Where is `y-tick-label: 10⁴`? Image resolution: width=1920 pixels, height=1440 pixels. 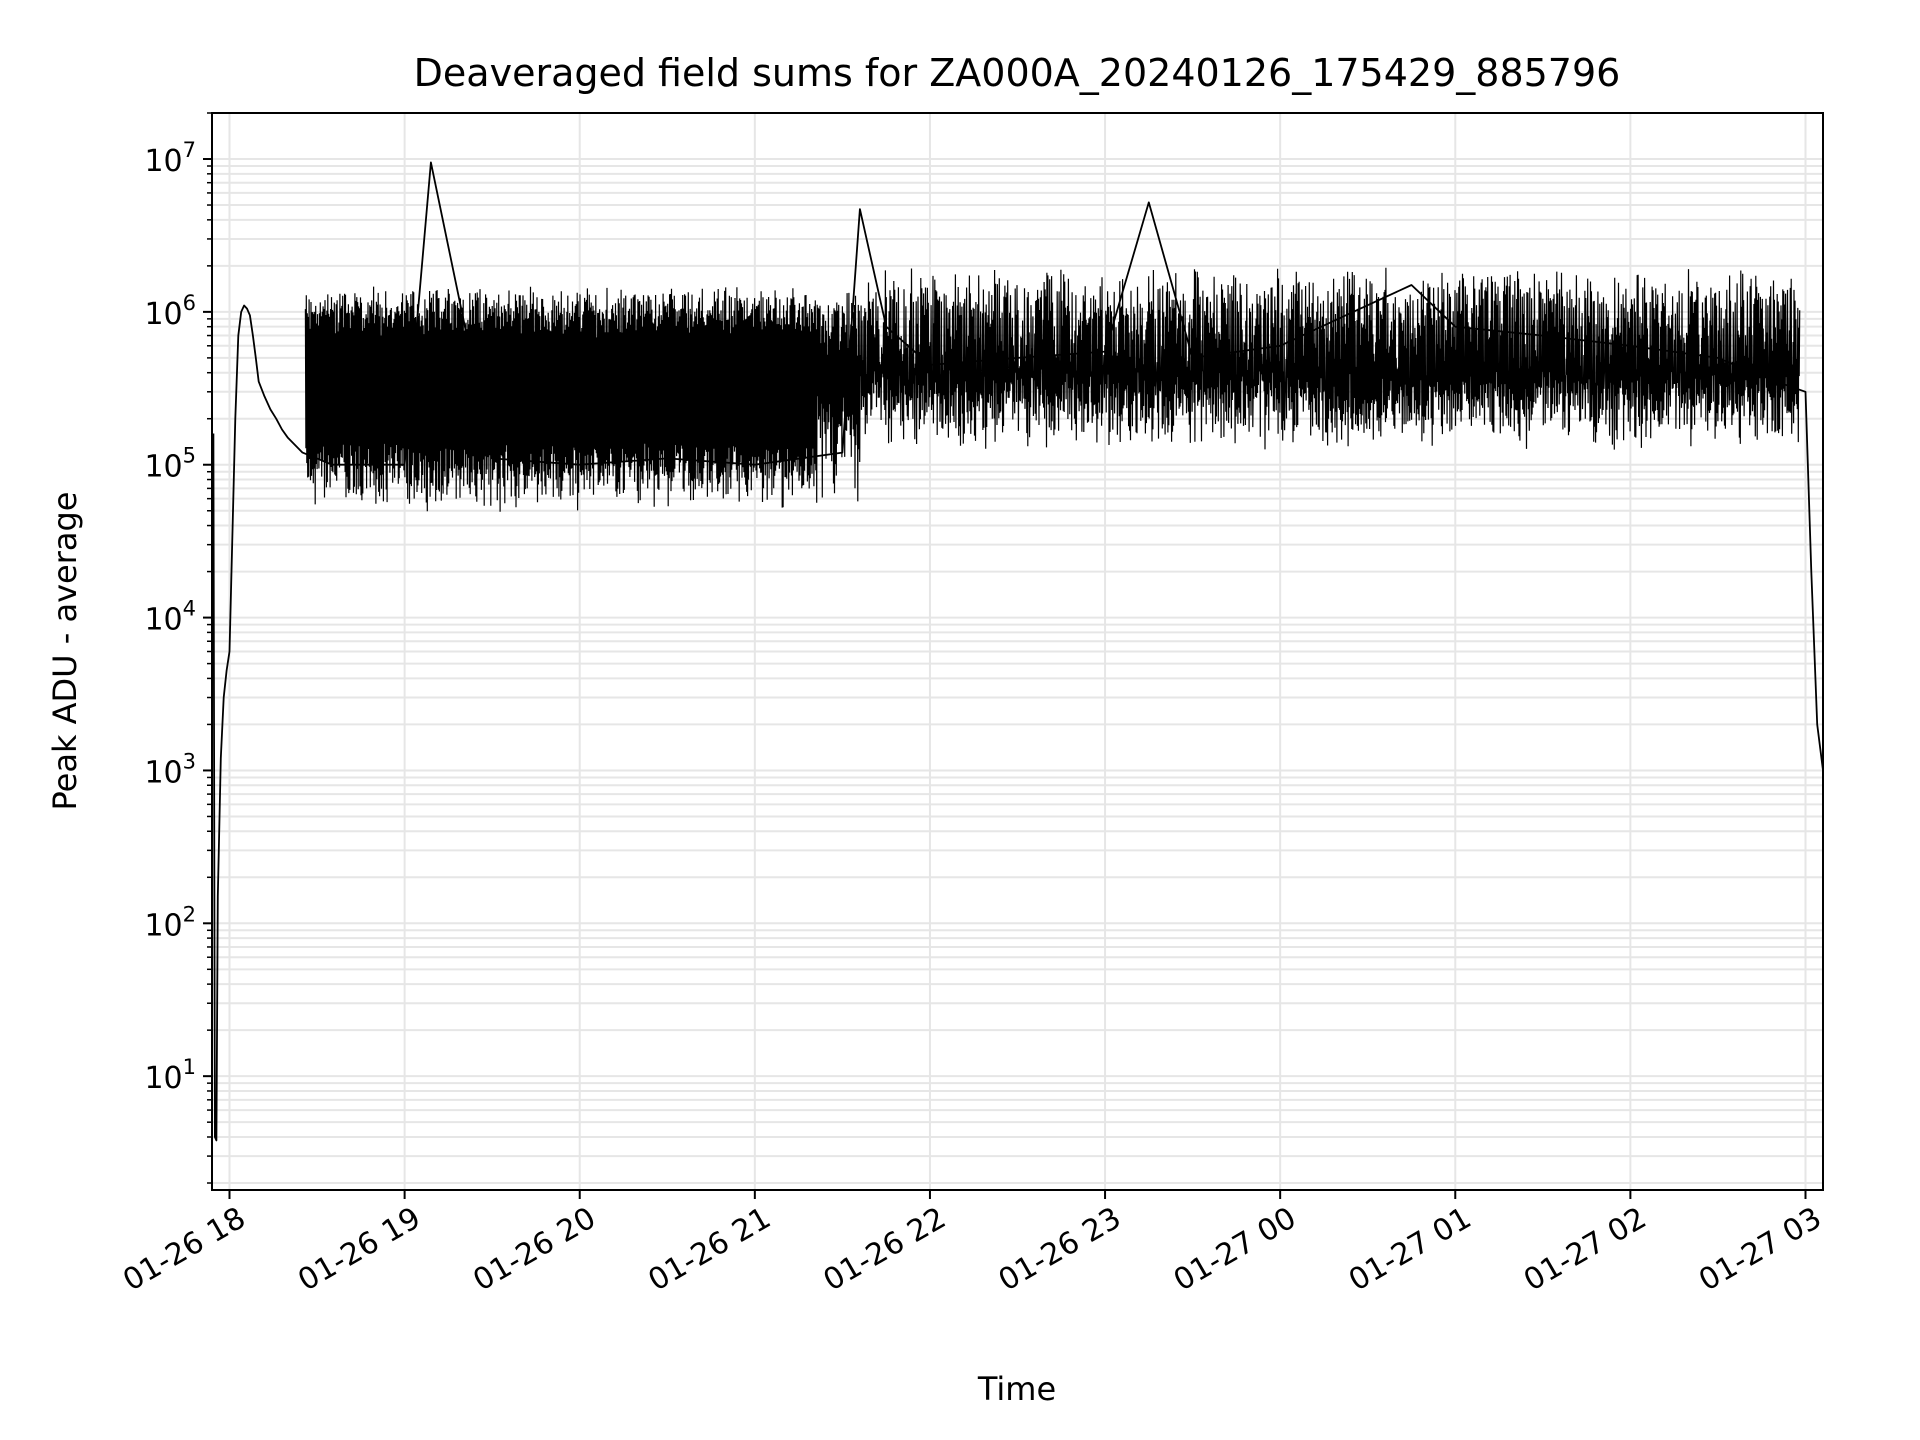 y-tick-label: 10⁴ is located at coordinates (170, 617).